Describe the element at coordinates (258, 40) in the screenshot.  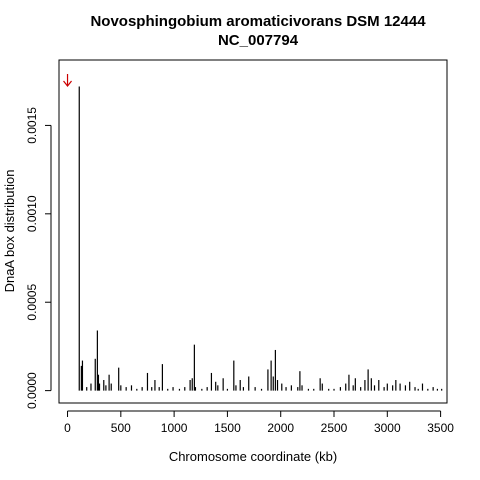
I see `chart-subtitle: NC_007794` at that location.